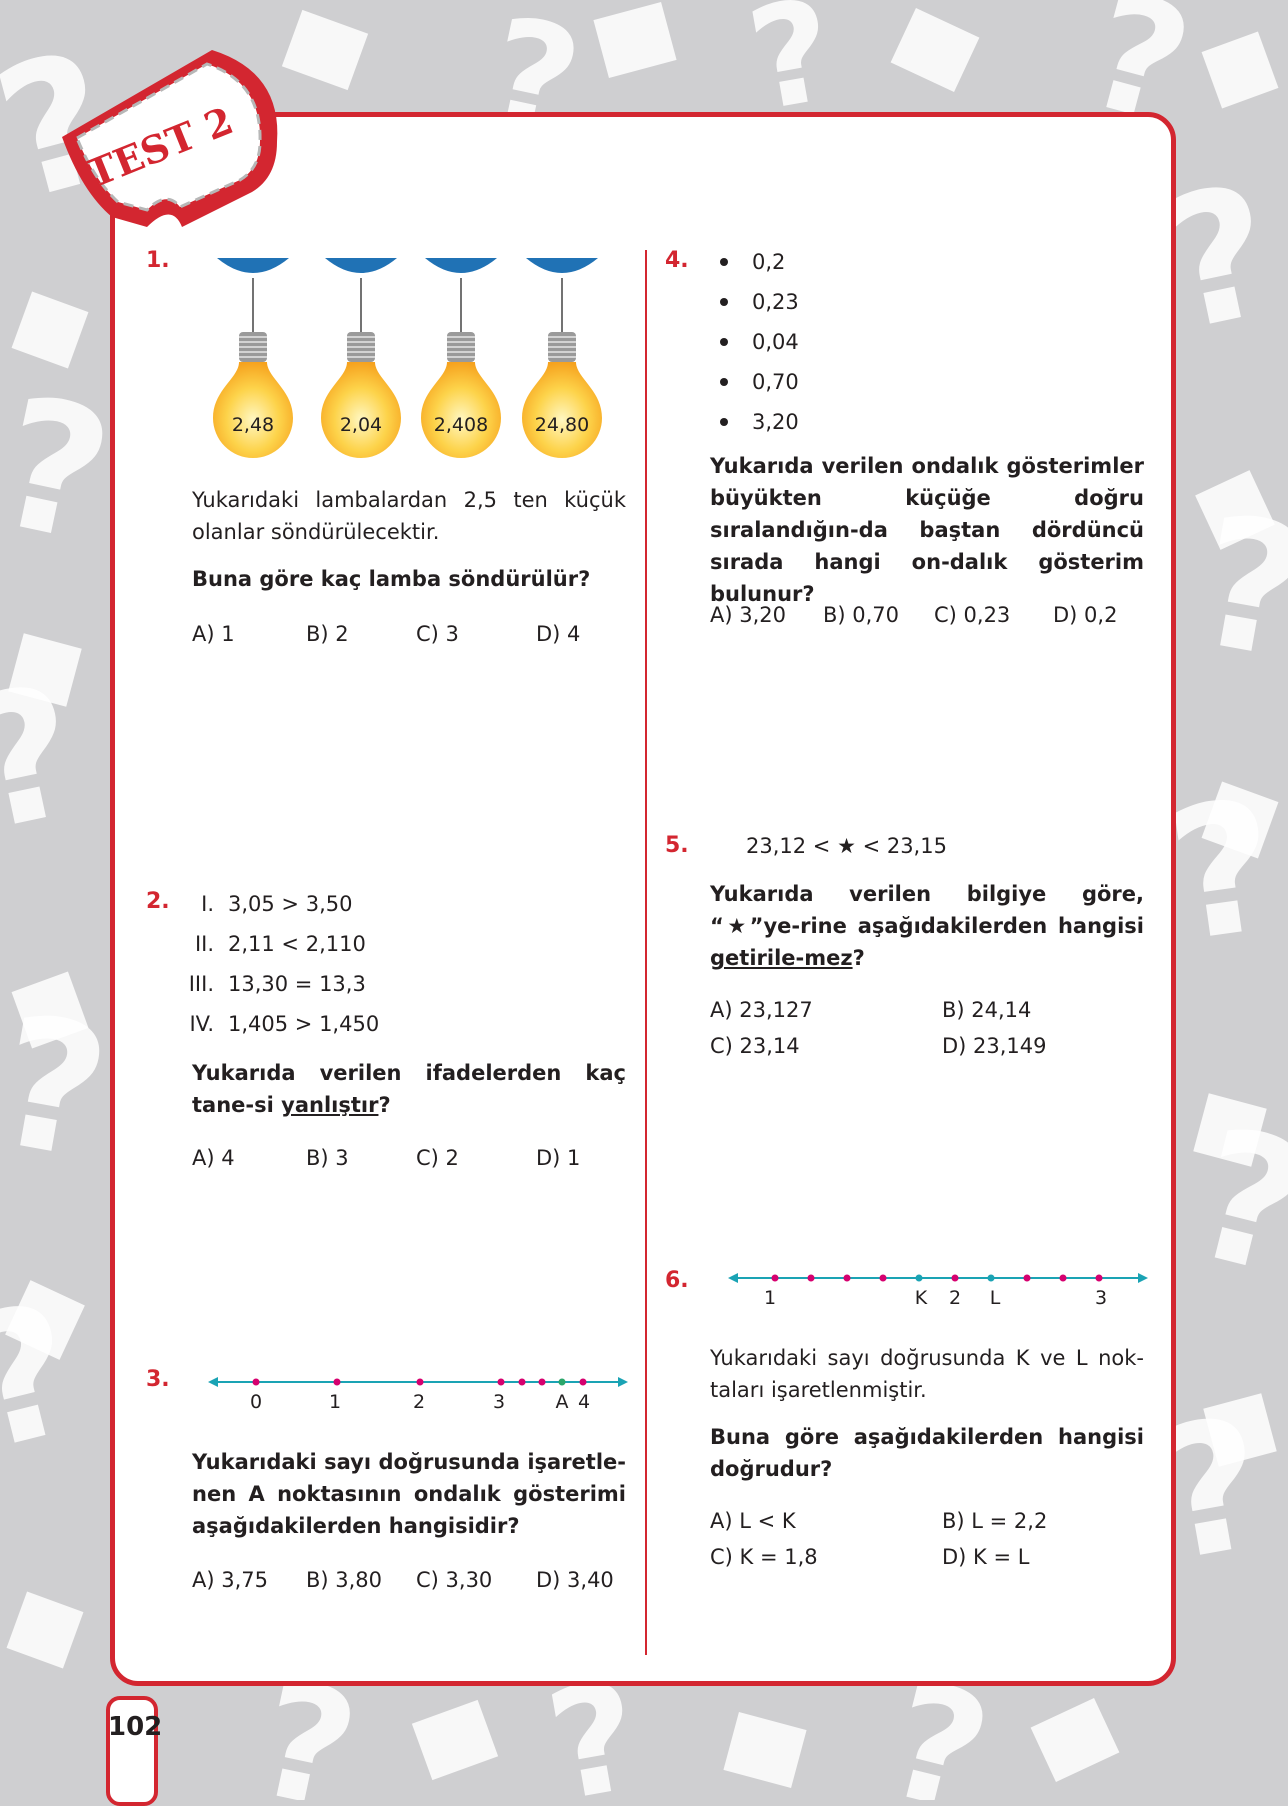  What do you see at coordinates (987, 1010) in the screenshot?
I see `option-b: B) 24,14` at bounding box center [987, 1010].